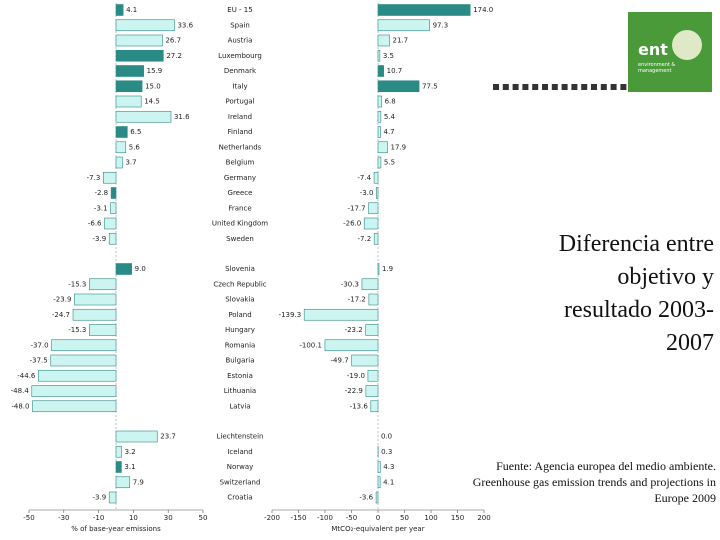 Image resolution: width=720 pixels, height=540 pixels. Describe the element at coordinates (239, 315) in the screenshot. I see `category-label: Poland` at that location.